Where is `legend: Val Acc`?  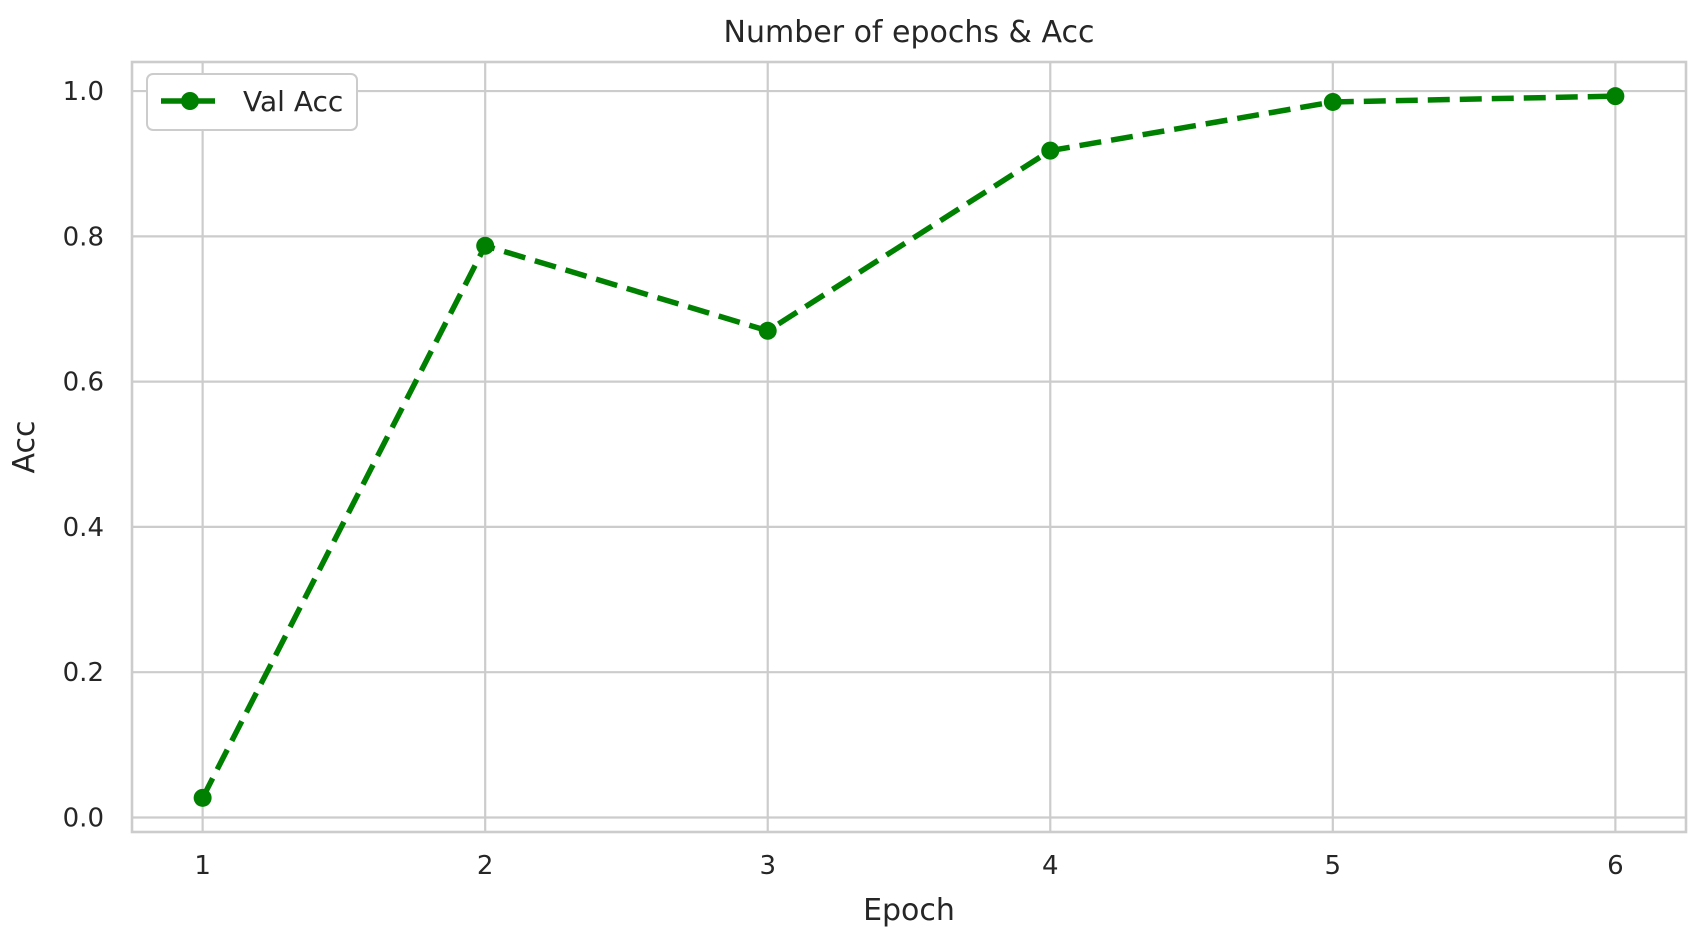 legend: Val Acc is located at coordinates (252, 102).